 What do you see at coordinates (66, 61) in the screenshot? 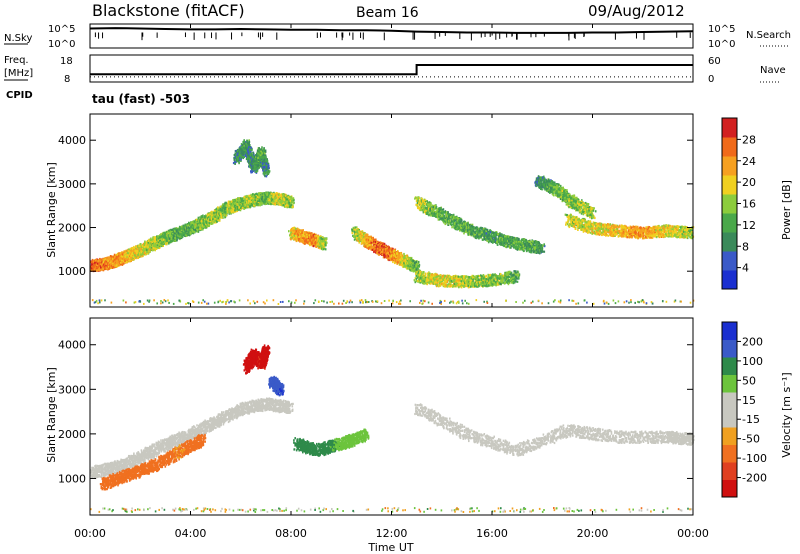
I see `freq-tick-high: 18` at bounding box center [66, 61].